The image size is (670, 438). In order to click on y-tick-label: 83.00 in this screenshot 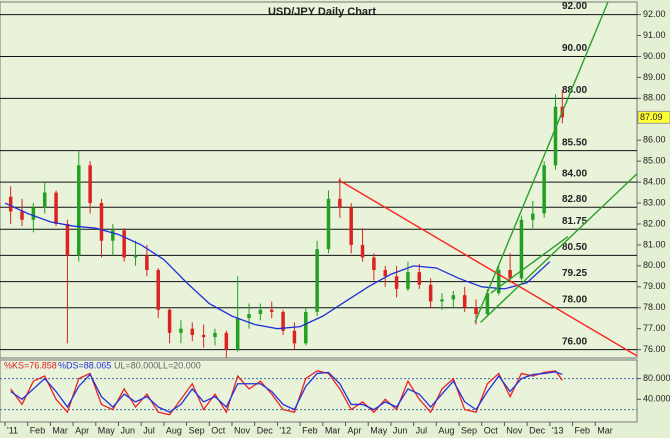, I will do `click(654, 202)`.